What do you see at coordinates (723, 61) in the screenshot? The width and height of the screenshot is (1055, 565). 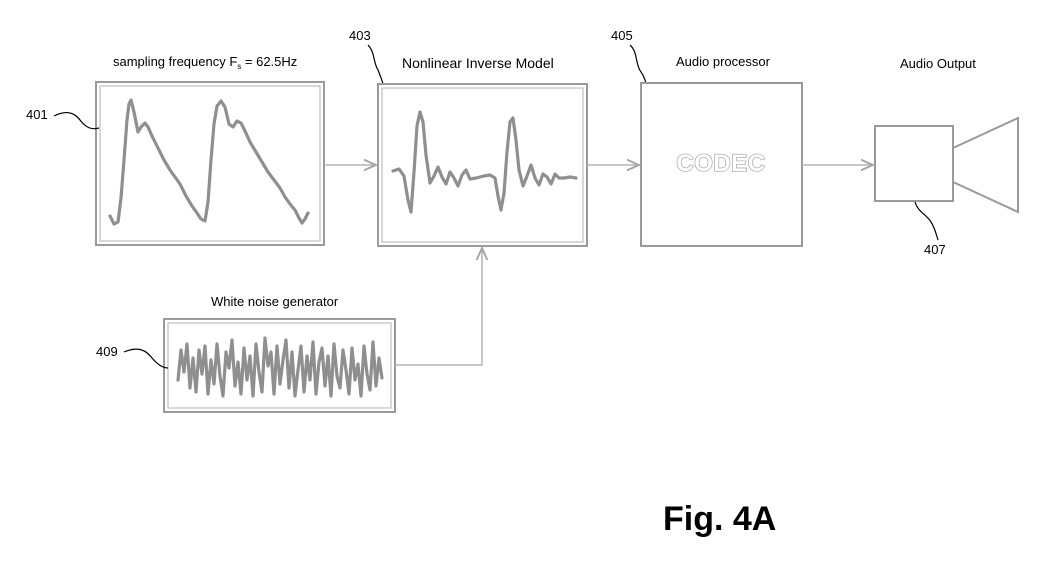 I see `audio-processor-block-title: Audio processor` at bounding box center [723, 61].